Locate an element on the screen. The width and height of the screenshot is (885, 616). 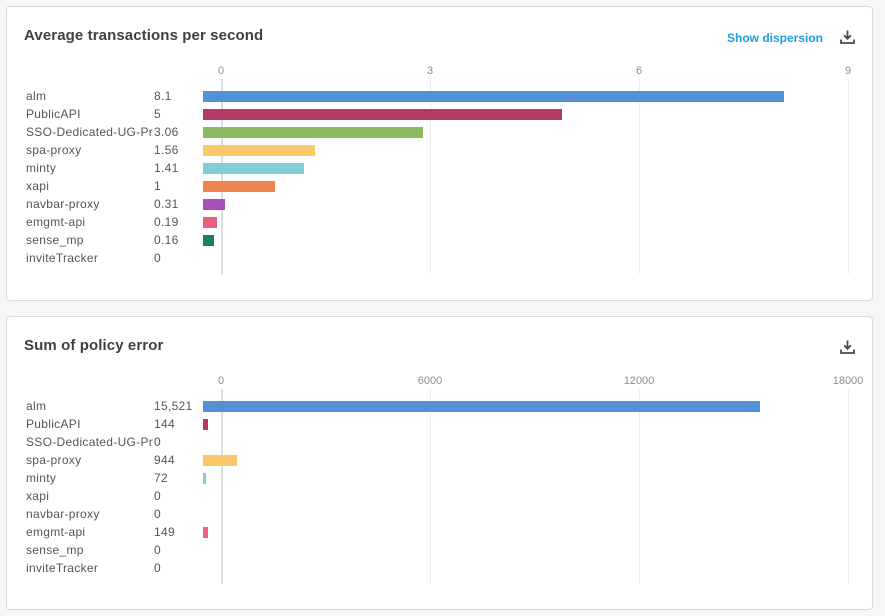
chart-row: emgmt-api 149 is located at coordinates (439, 532).